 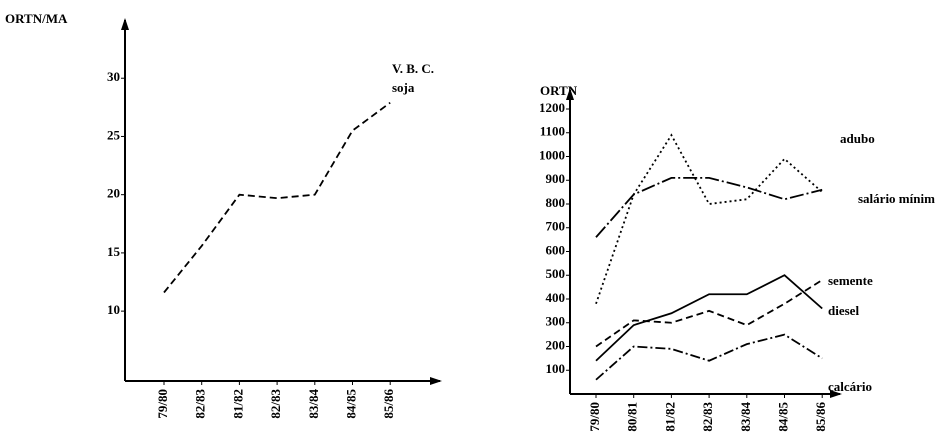 I want to click on y-tick-label: 1100, so click(x=552, y=131).